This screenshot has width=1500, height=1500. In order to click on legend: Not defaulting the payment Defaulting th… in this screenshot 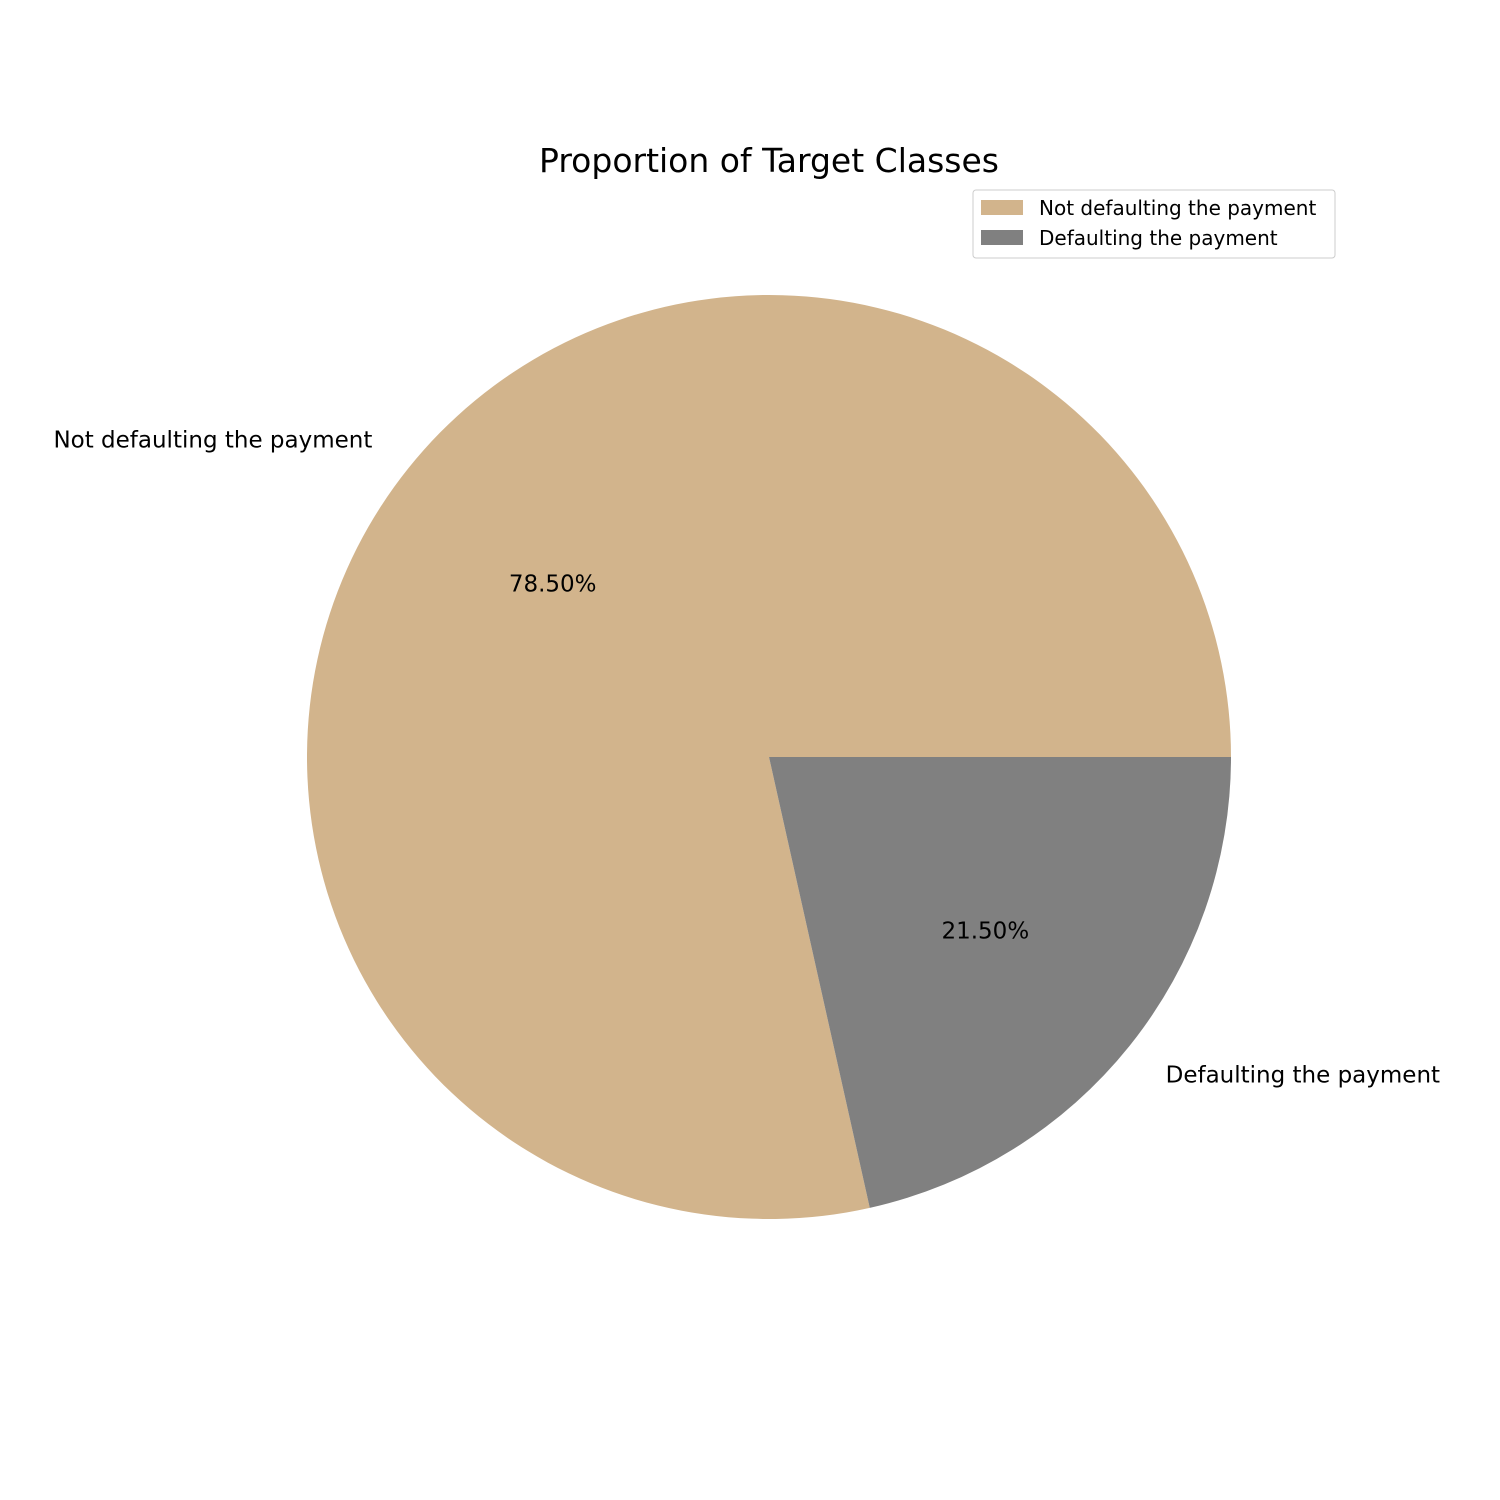, I will do `click(1154, 224)`.